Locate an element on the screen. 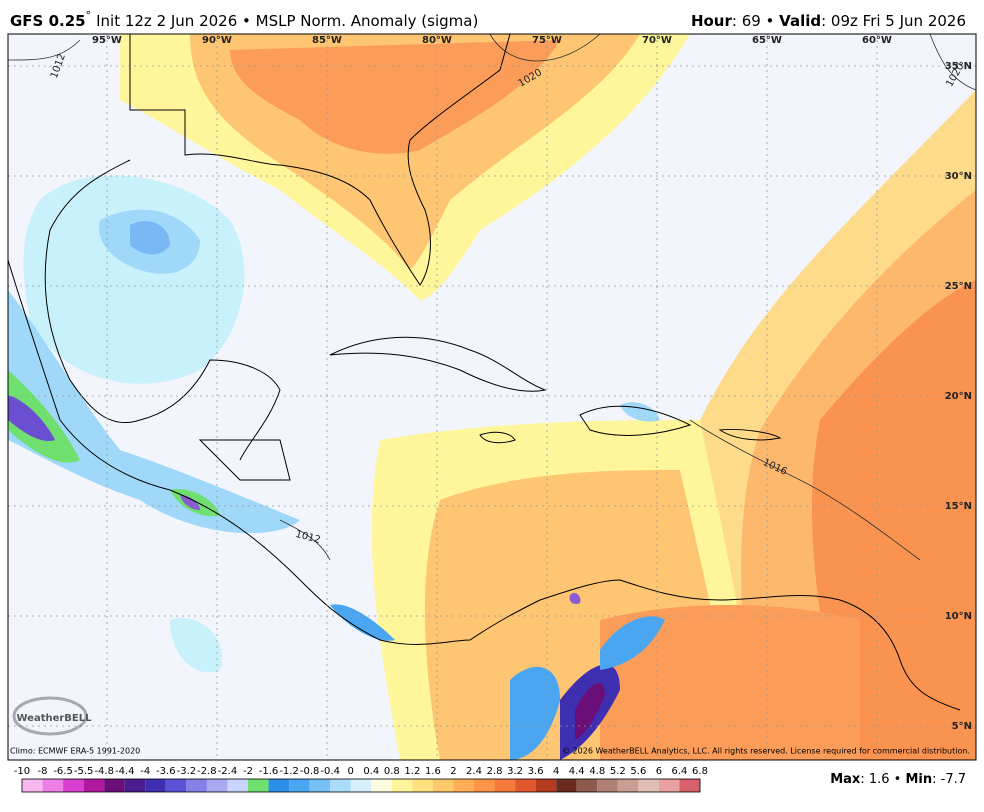 The width and height of the screenshot is (984, 812). shade-green is located at coordinates (44, 416).